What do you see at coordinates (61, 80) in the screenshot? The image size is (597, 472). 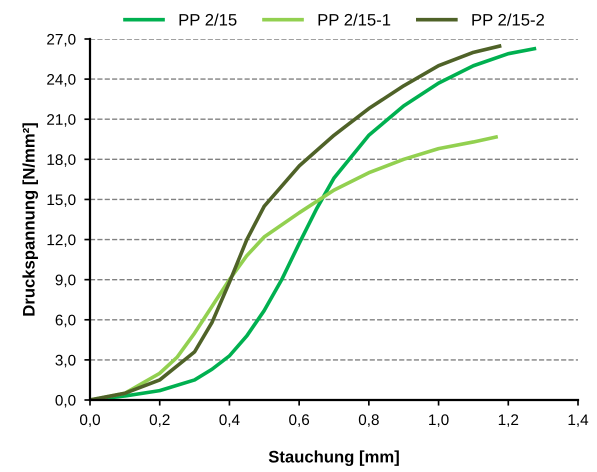 I see `y-tick-label: 24,0` at bounding box center [61, 80].